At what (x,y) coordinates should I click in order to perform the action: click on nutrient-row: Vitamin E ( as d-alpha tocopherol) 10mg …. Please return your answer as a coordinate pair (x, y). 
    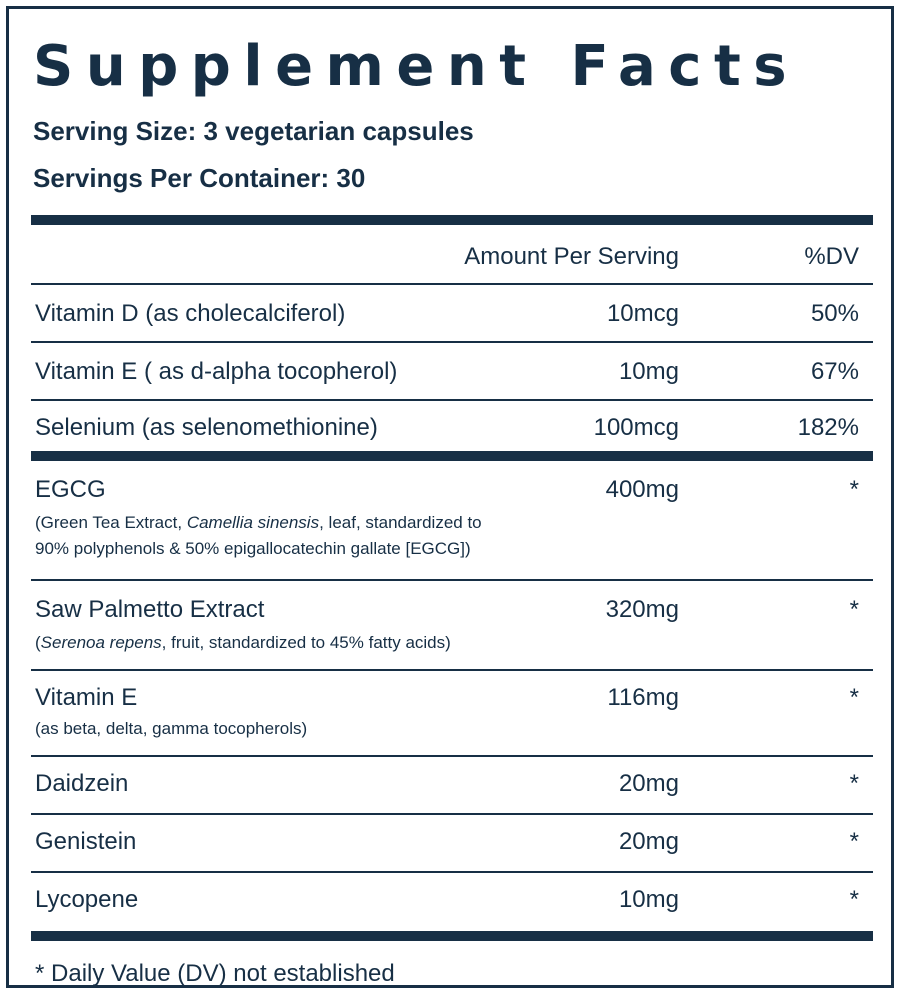
    Looking at the image, I should click on (452, 372).